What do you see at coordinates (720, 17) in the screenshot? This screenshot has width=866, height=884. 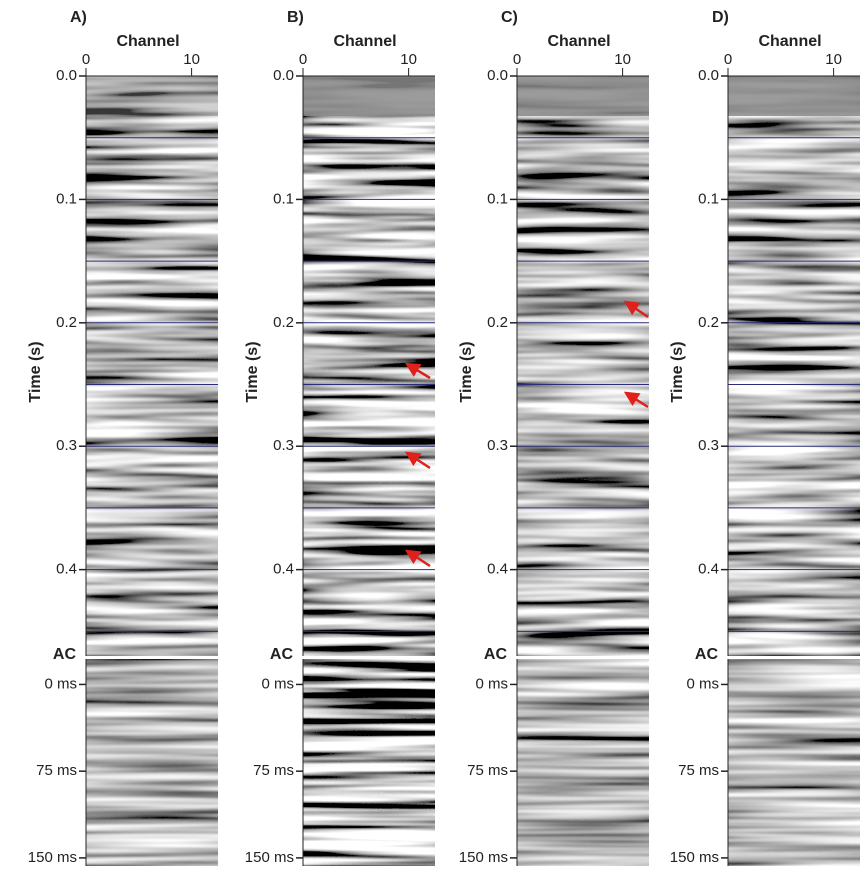 I see `panel-label: D)` at bounding box center [720, 17].